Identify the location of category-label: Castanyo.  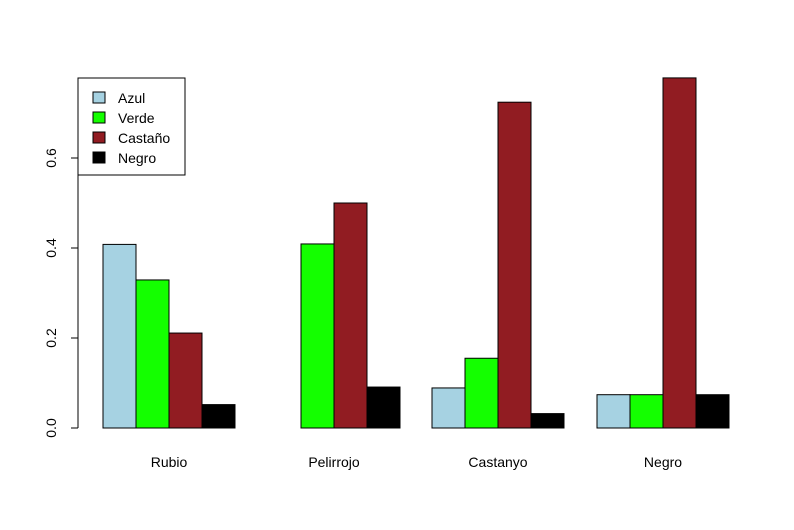
(497, 462).